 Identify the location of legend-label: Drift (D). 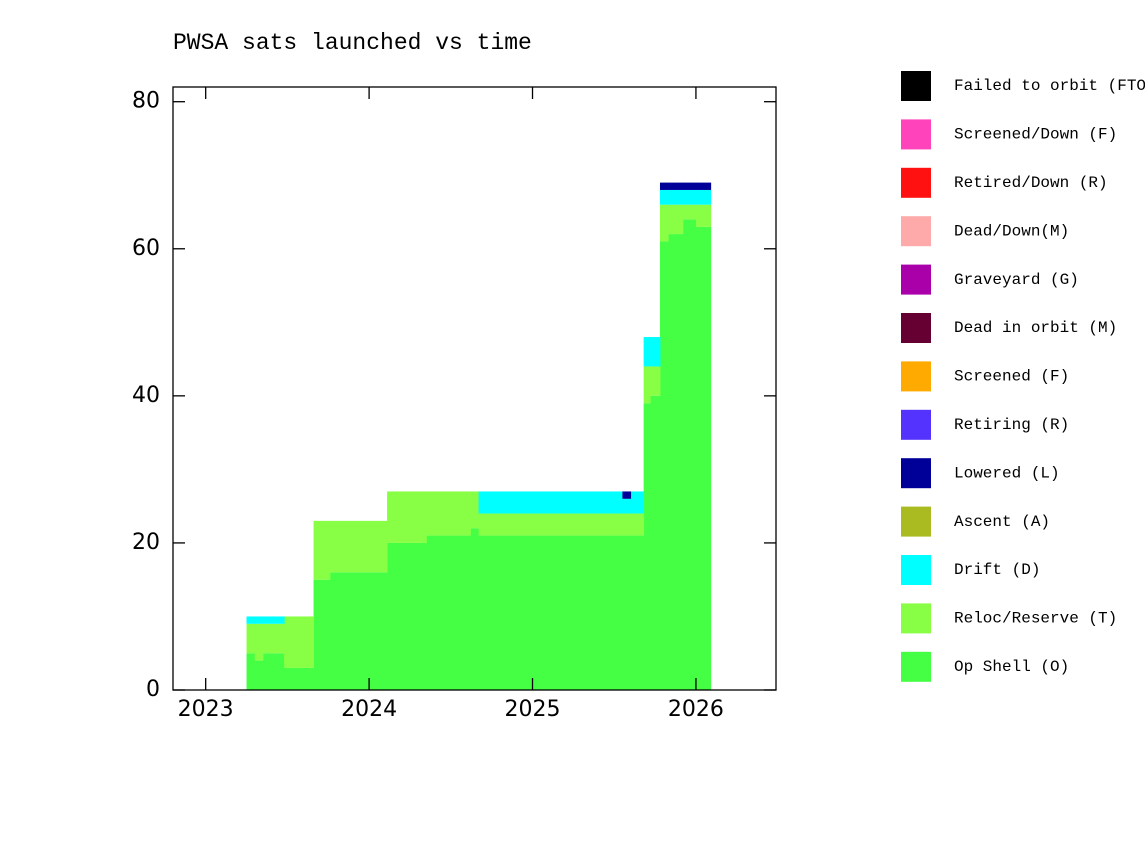
(997, 570).